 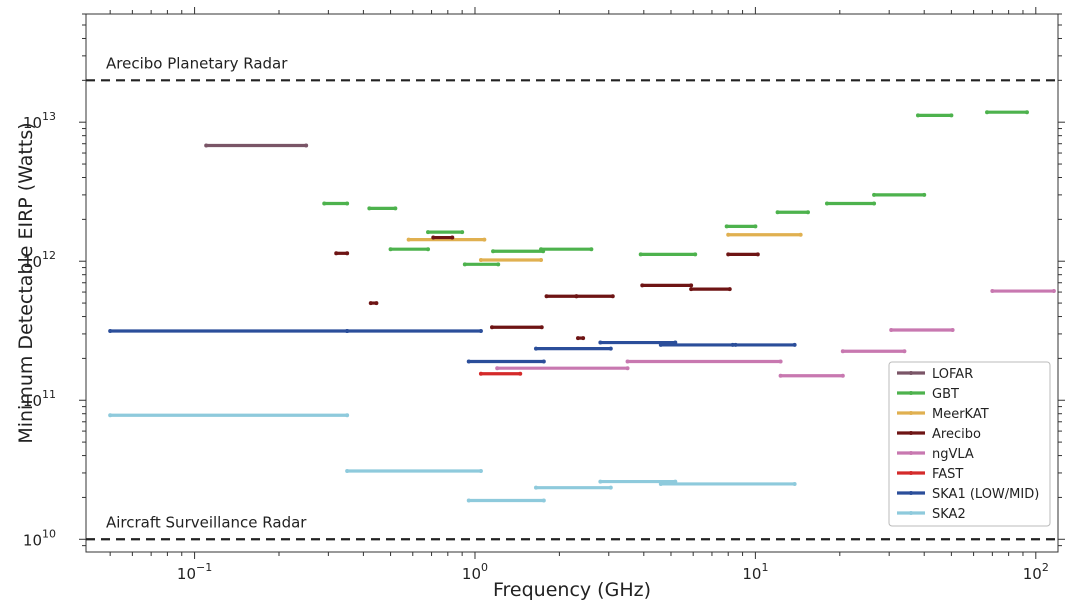 What do you see at coordinates (26, 282) in the screenshot?
I see `y-axis-title: Minimum Detectable EIRP (Watts)` at bounding box center [26, 282].